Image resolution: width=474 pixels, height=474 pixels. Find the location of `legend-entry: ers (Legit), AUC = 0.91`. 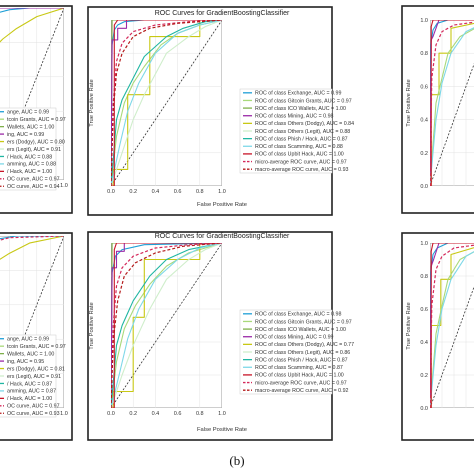

legend-entry: ers (Legit), AUC = 0.91 is located at coordinates (34, 150).